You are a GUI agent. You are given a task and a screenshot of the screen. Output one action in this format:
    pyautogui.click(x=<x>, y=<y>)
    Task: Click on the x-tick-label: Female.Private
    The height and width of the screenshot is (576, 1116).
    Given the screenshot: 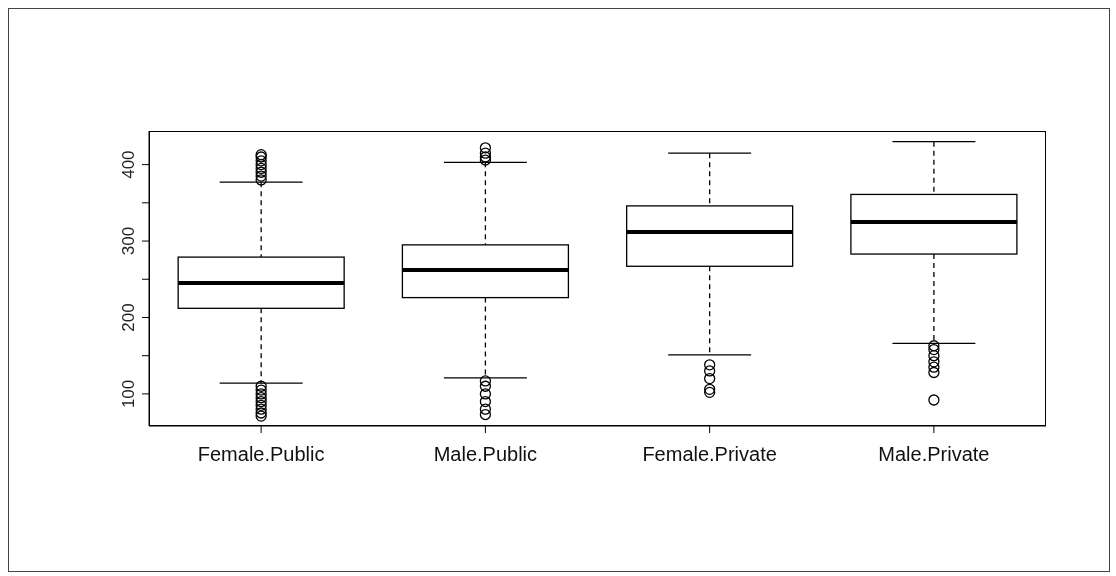 What is the action you would take?
    pyautogui.click(x=709, y=454)
    